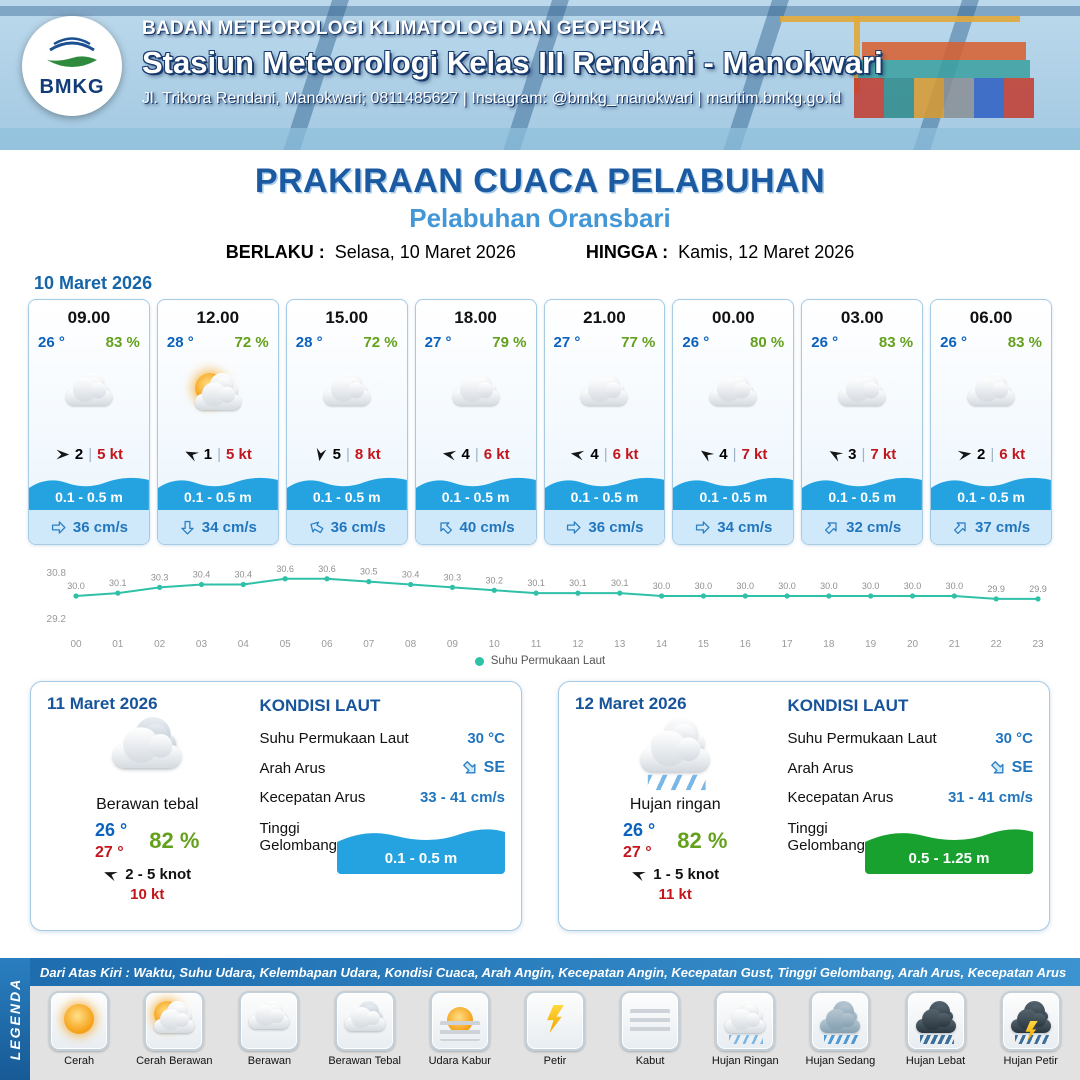 This screenshot has width=1080, height=1080. I want to click on svg-text: 03, so click(202, 644).